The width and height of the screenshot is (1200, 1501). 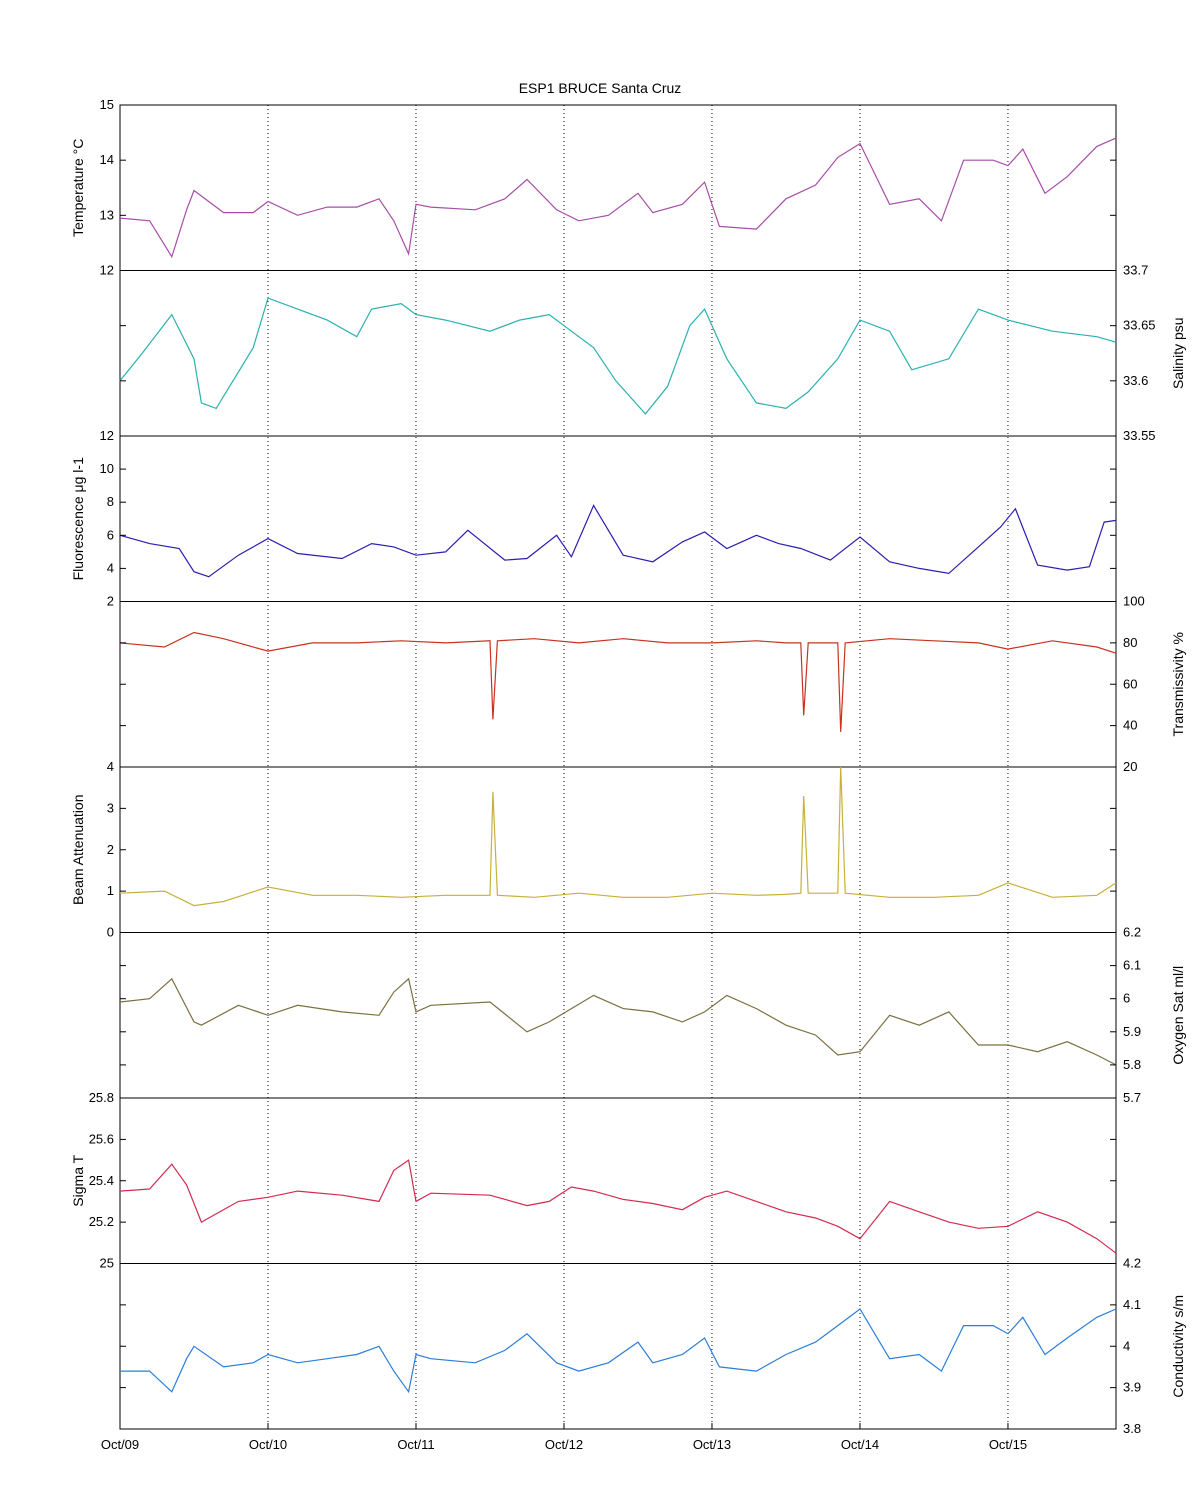 What do you see at coordinates (1135, 270) in the screenshot?
I see `ytick-label-salinity-3: 33.7` at bounding box center [1135, 270].